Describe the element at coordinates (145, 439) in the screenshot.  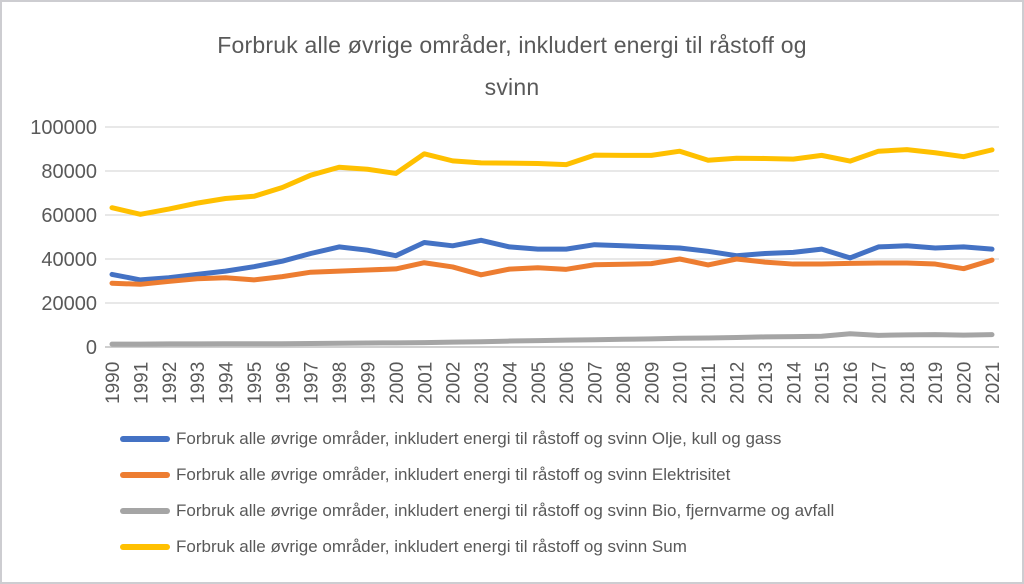
I see `legend-swatch-olje-kull-og-gass` at that location.